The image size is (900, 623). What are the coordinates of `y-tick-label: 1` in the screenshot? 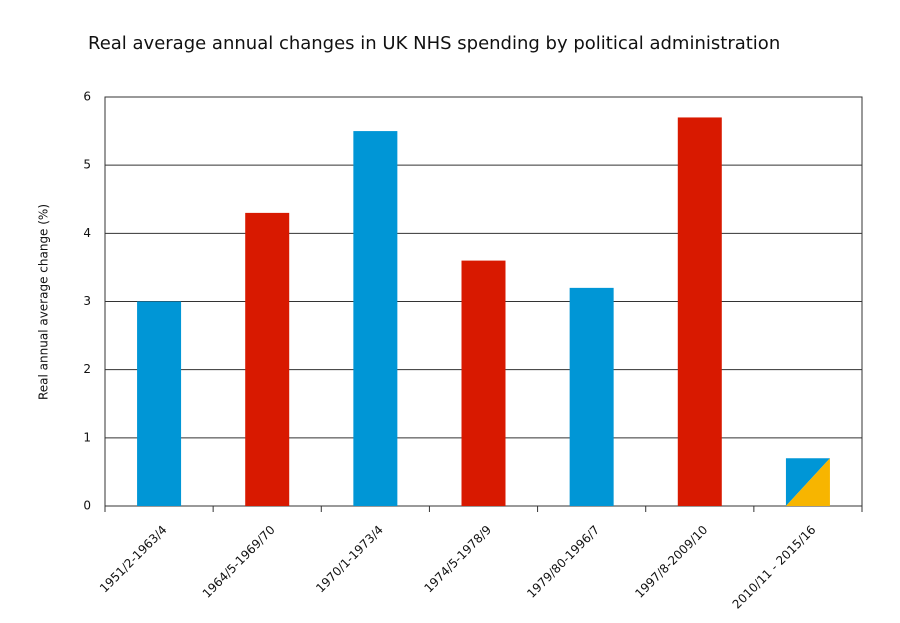 It's located at (87, 437).